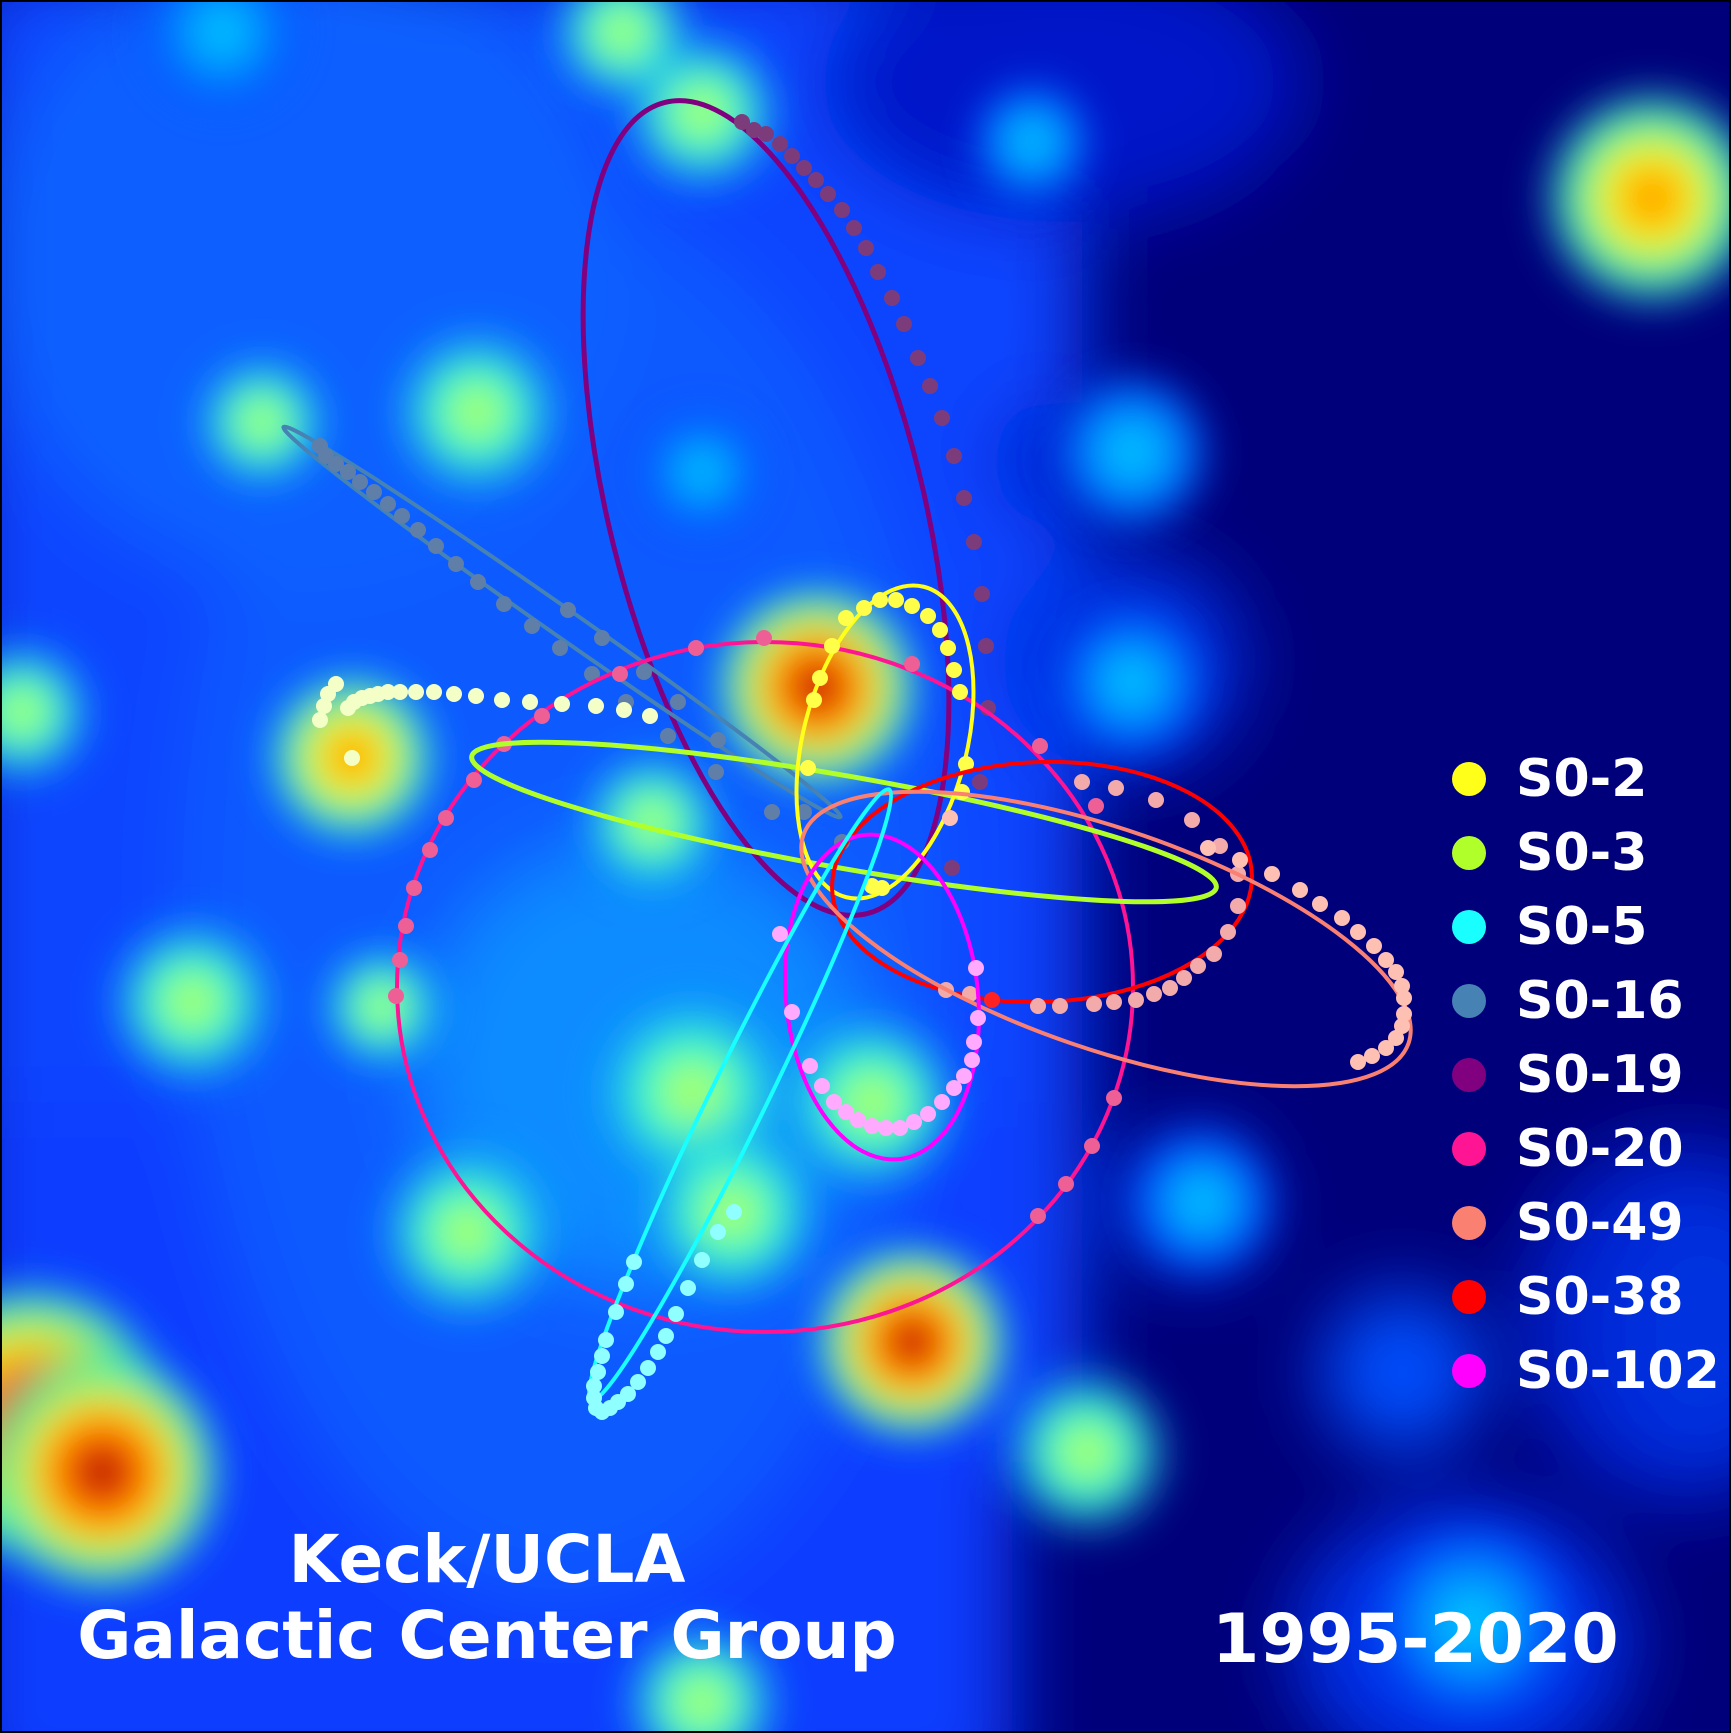 This screenshot has width=1731, height=1733. I want to click on legend-item: S0-102, so click(1586, 1371).